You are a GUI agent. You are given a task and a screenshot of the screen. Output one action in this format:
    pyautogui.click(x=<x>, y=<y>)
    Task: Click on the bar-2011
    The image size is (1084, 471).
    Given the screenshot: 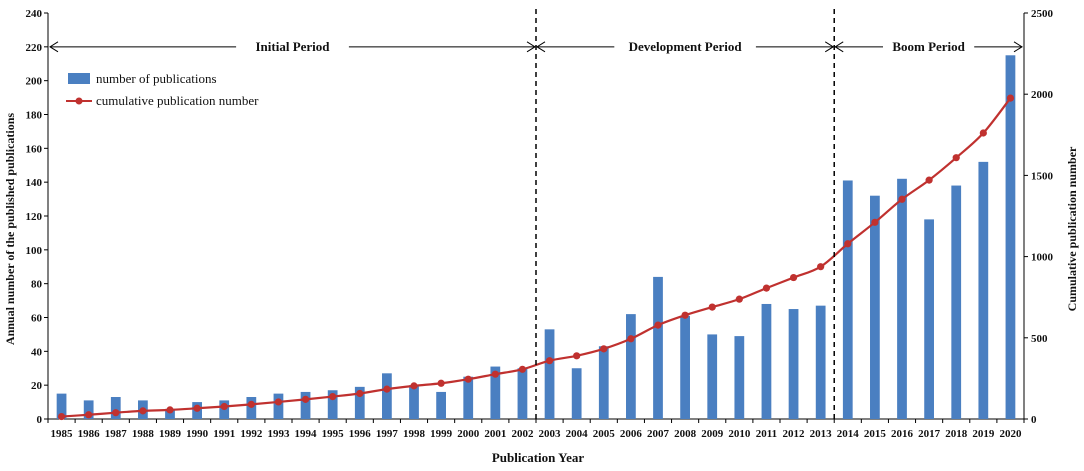 What is the action you would take?
    pyautogui.click(x=766, y=361)
    